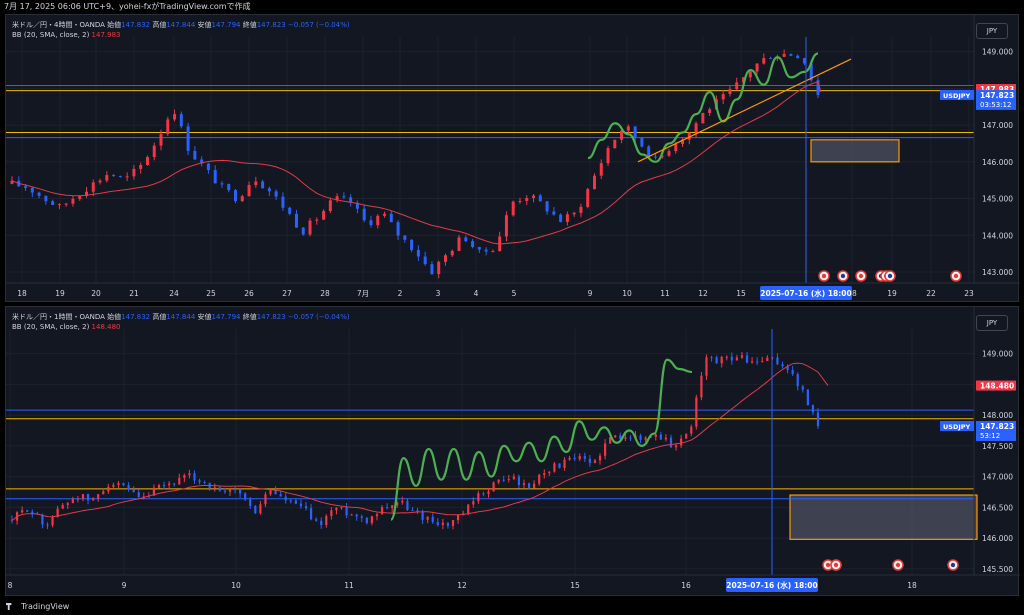  What do you see at coordinates (236, 585) in the screenshot?
I see `time-tick-label: 10` at bounding box center [236, 585].